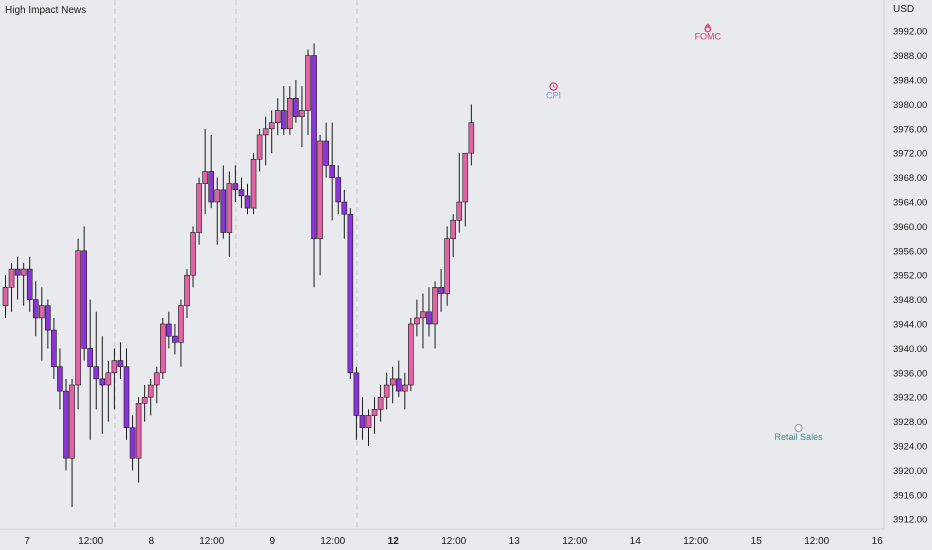  What do you see at coordinates (910, 178) in the screenshot?
I see `price-tick-label: 3968.00` at bounding box center [910, 178].